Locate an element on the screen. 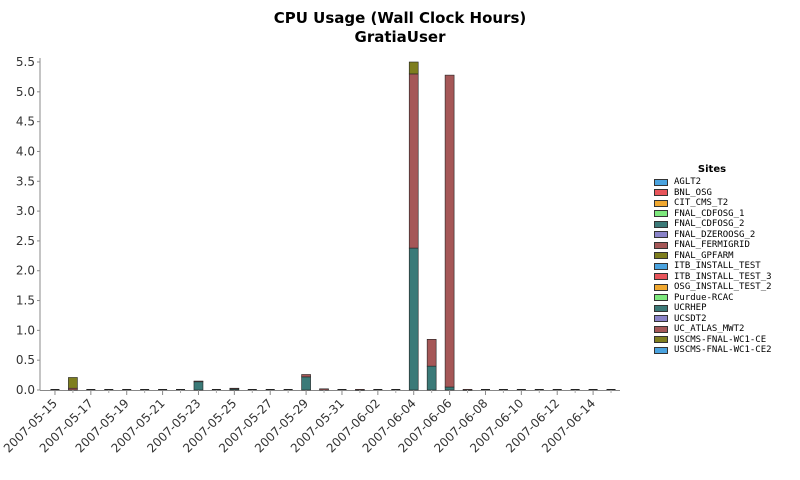 The width and height of the screenshot is (800, 480). legend-label: BNL_OSG is located at coordinates (693, 192).